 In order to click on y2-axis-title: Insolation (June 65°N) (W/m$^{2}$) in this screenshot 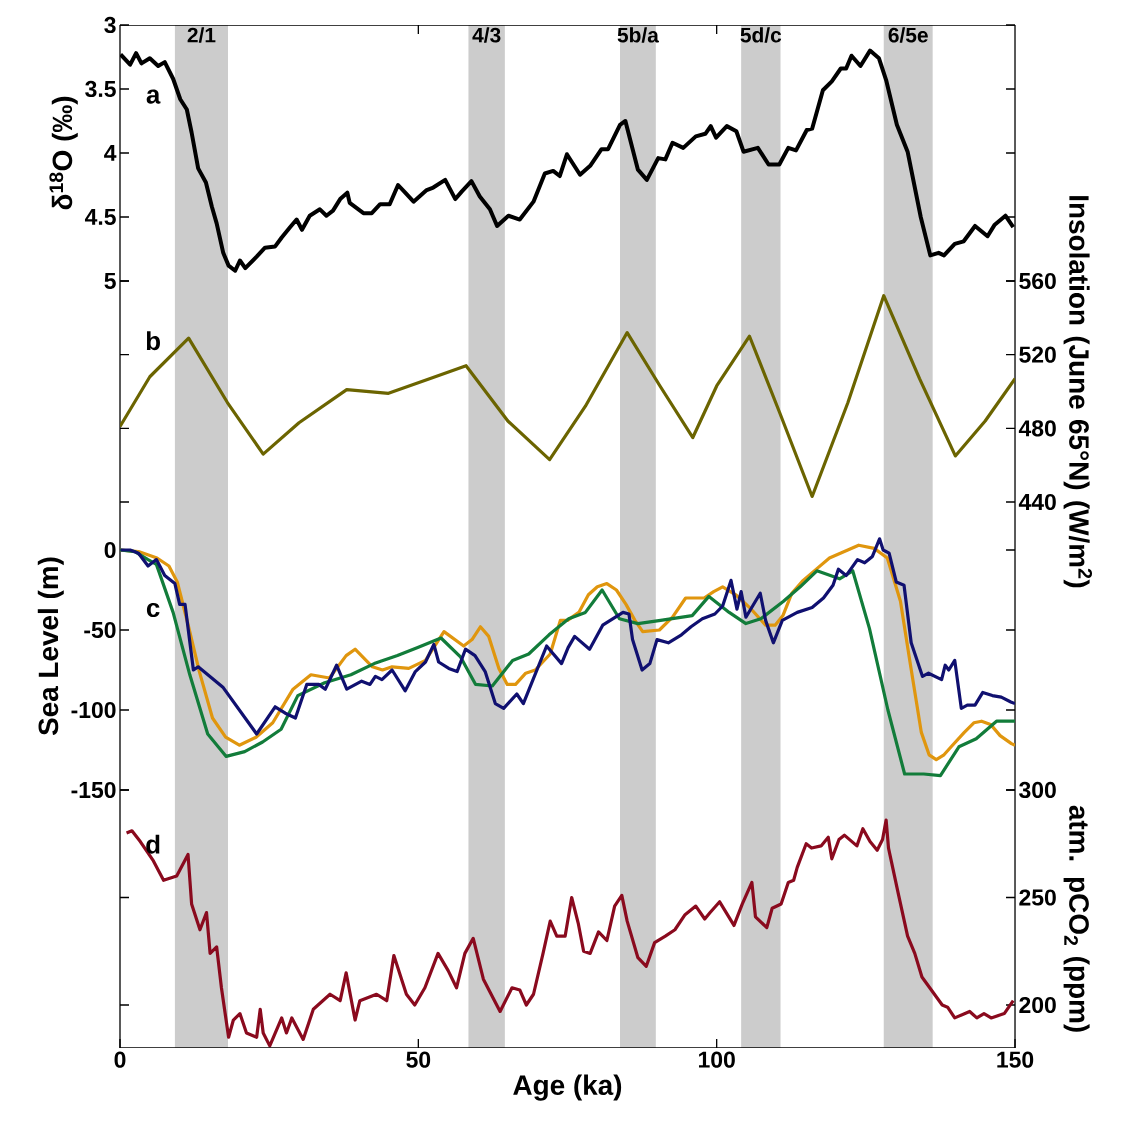, I will do `click(1078, 392)`.